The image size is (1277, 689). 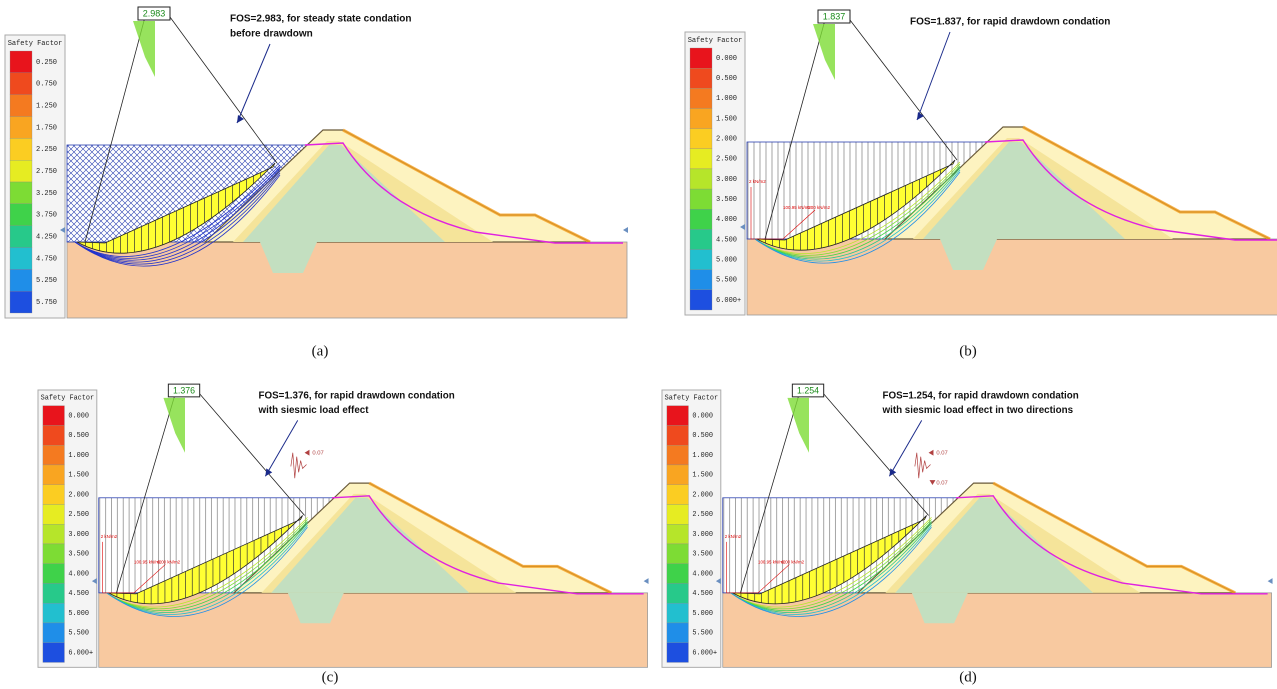 What do you see at coordinates (154, 13) in the screenshot?
I see `fos-label: 2.983` at bounding box center [154, 13].